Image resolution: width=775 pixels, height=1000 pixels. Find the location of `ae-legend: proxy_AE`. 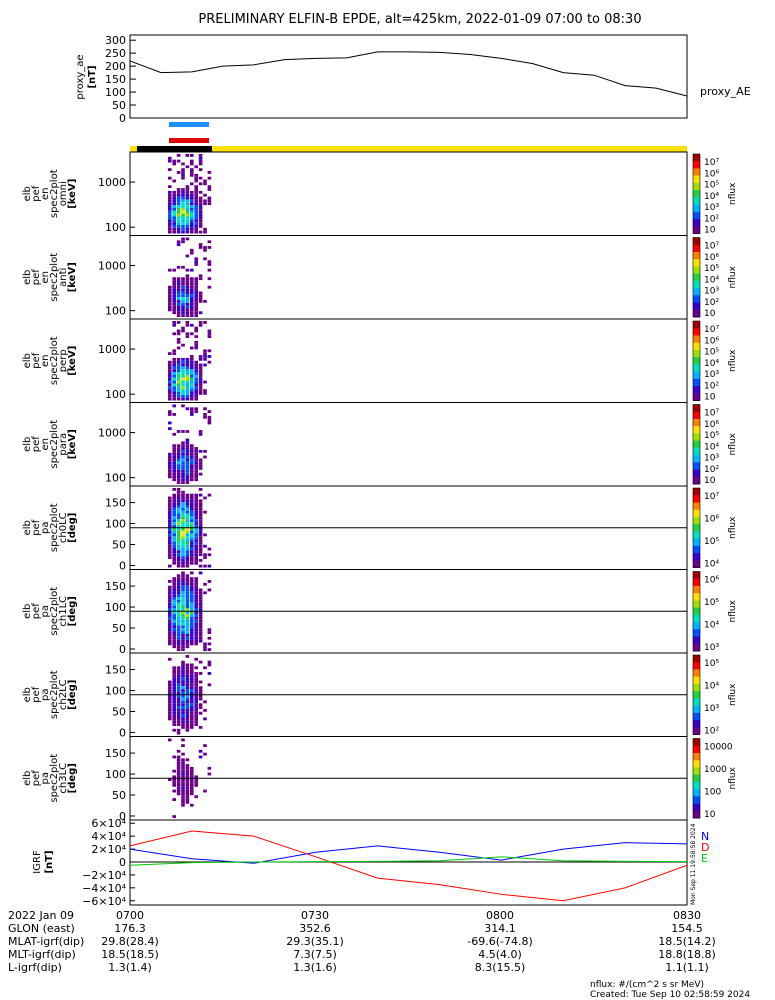

ae-legend: proxy_AE is located at coordinates (725, 91).